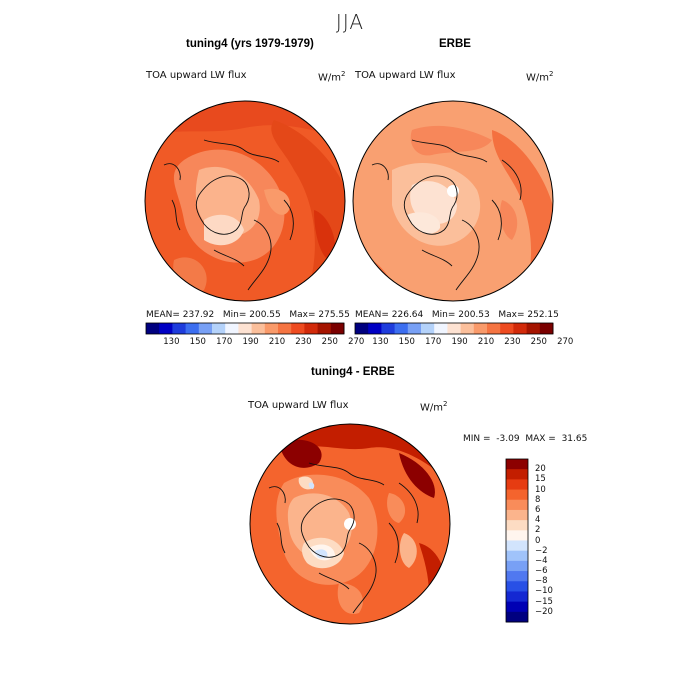 The image size is (700, 700). Describe the element at coordinates (353, 372) in the screenshot. I see `panel3-title: tuning4 - ERBE` at that location.